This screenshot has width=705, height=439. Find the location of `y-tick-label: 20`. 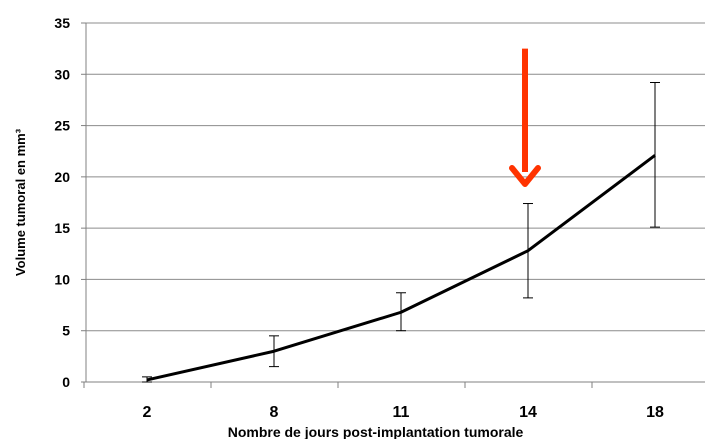

y-tick-label: 20 is located at coordinates (62, 177).